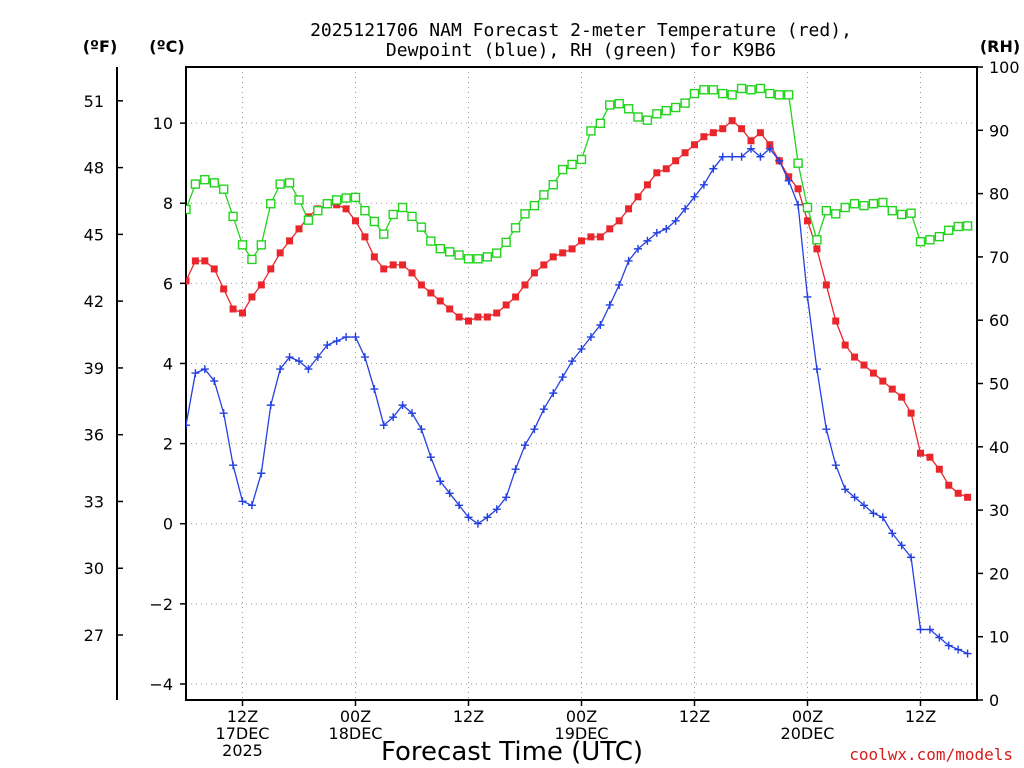 This screenshot has height=768, width=1024. What do you see at coordinates (999, 573) in the screenshot?
I see `rh-tick-label: 20` at bounding box center [999, 573].